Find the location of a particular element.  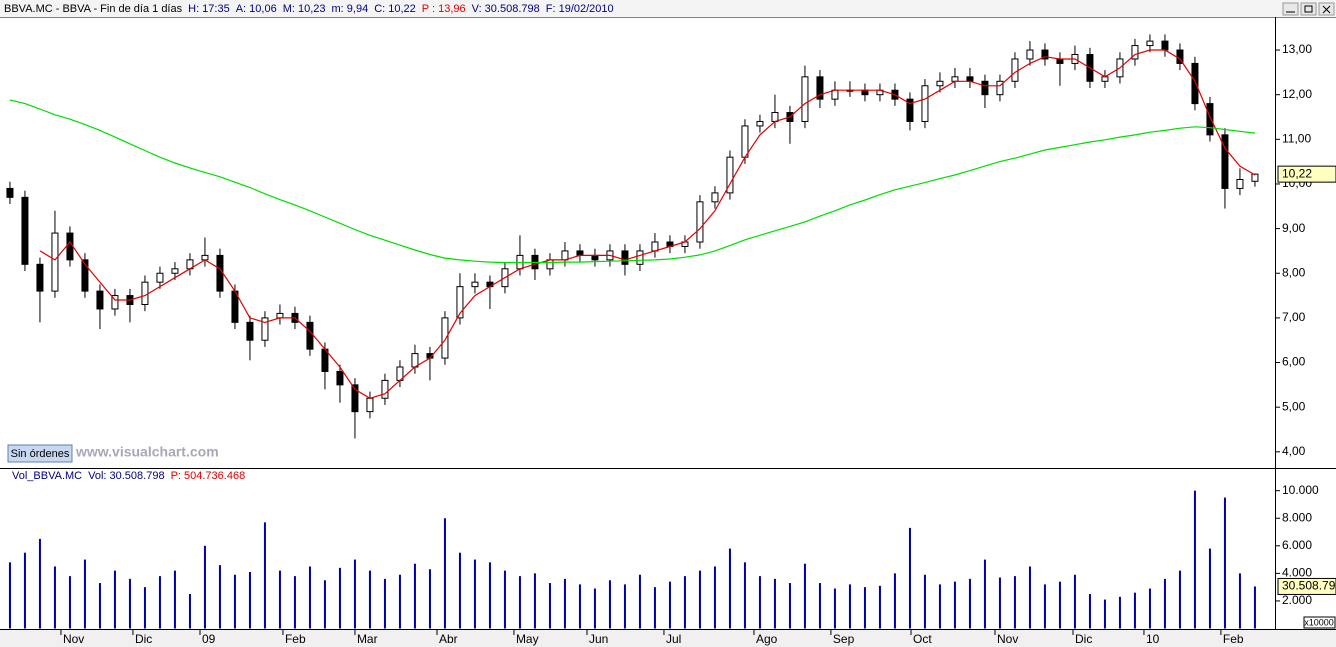

header-field: C: 10,22 is located at coordinates (395, 9).